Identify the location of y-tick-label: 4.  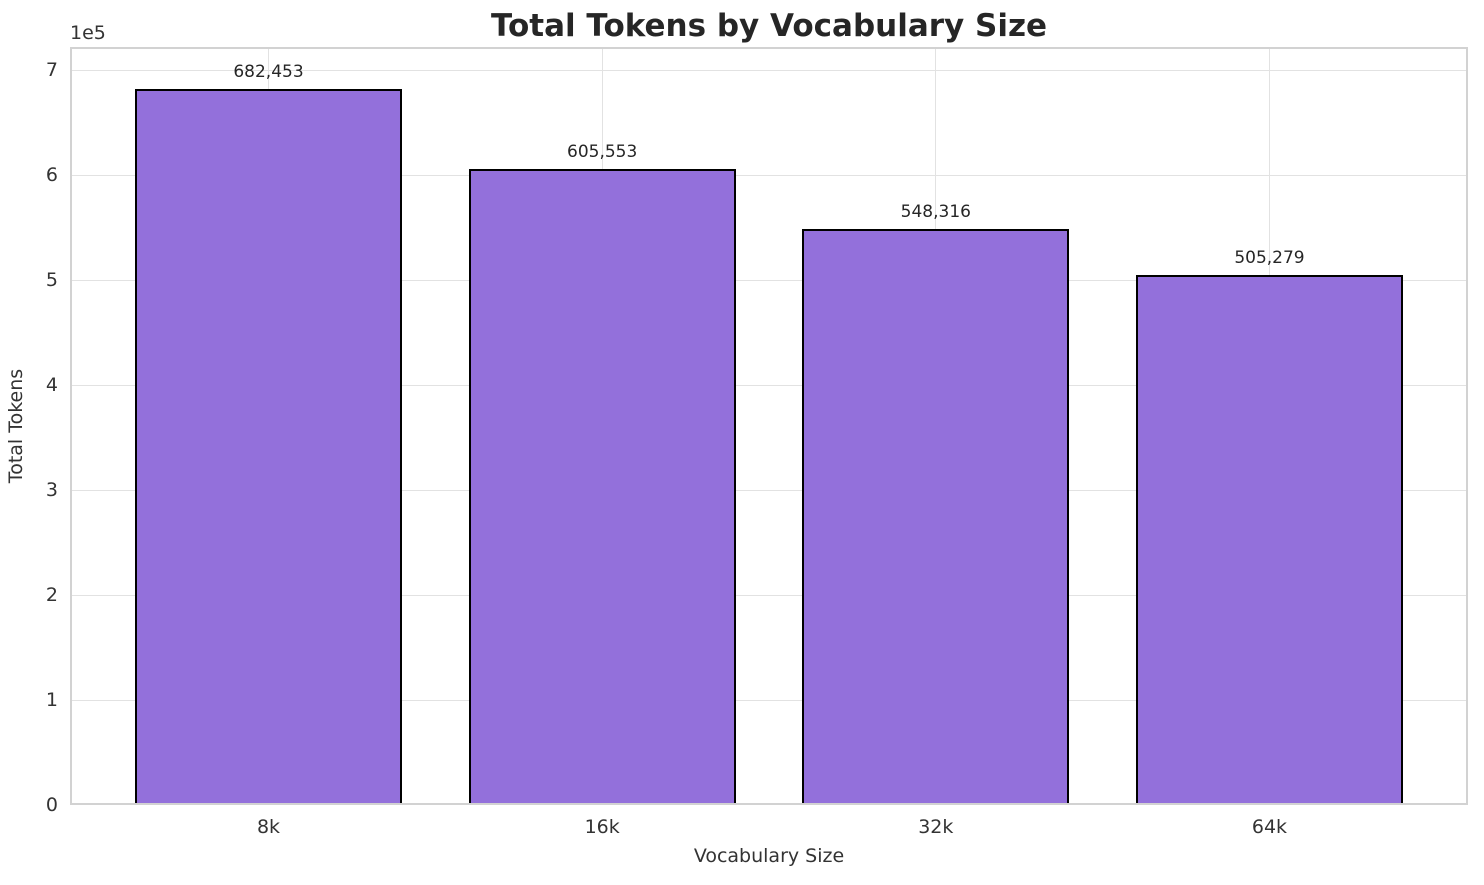
(51, 385).